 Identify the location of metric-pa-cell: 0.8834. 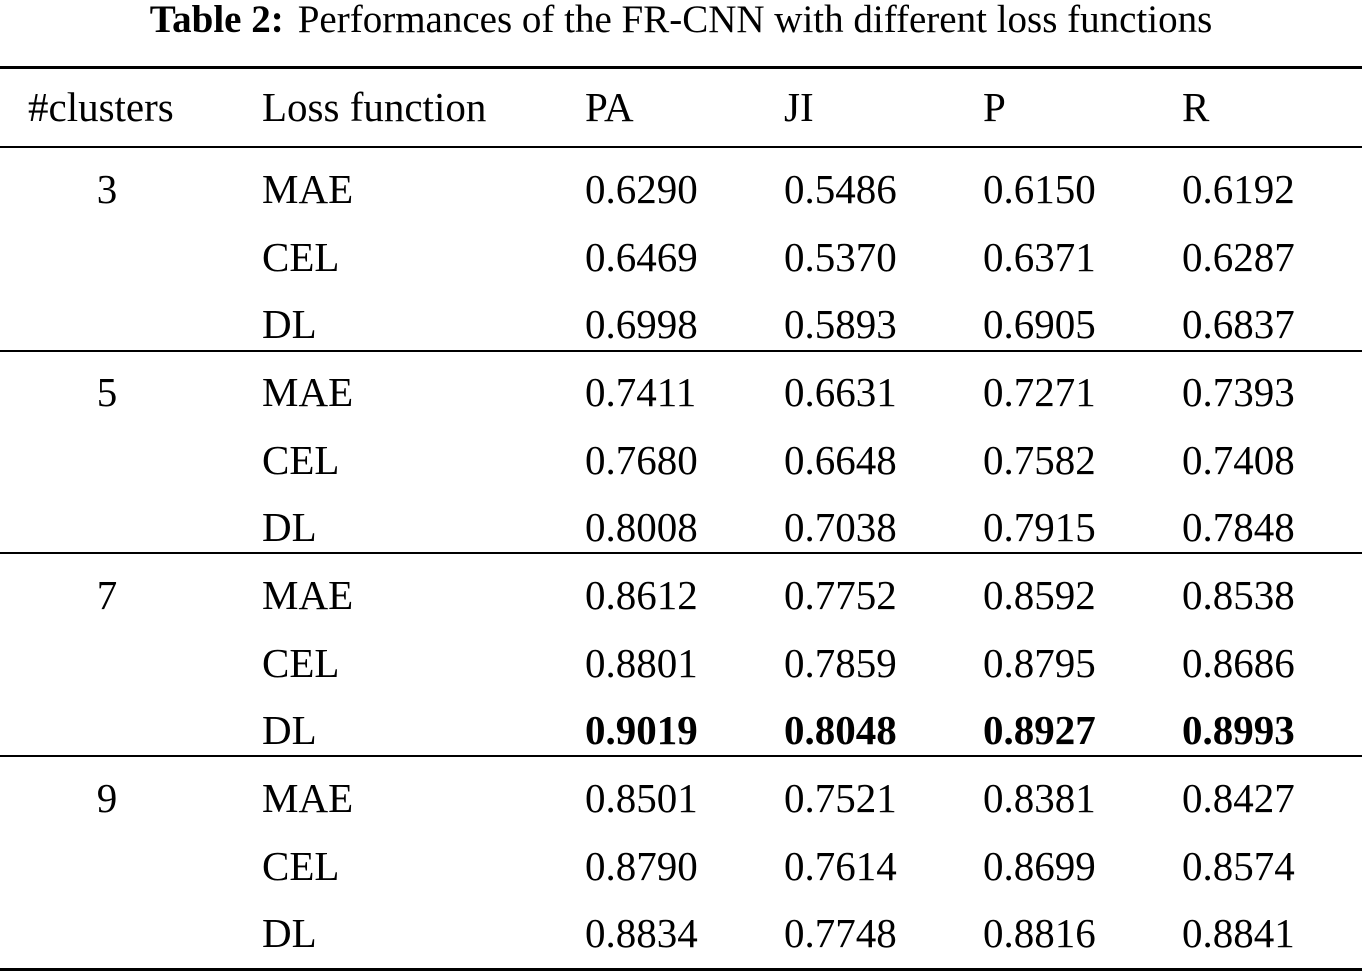
(641, 933).